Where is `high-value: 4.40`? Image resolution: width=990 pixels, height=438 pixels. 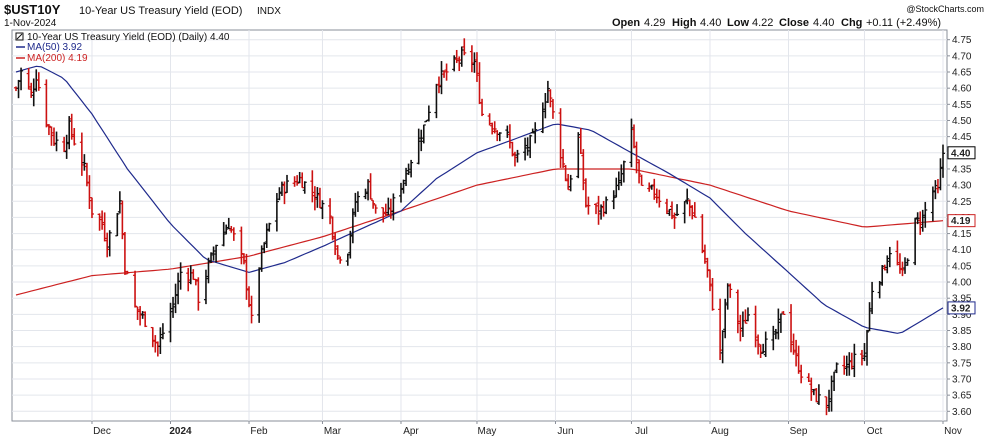
high-value: 4.40 is located at coordinates (710, 23).